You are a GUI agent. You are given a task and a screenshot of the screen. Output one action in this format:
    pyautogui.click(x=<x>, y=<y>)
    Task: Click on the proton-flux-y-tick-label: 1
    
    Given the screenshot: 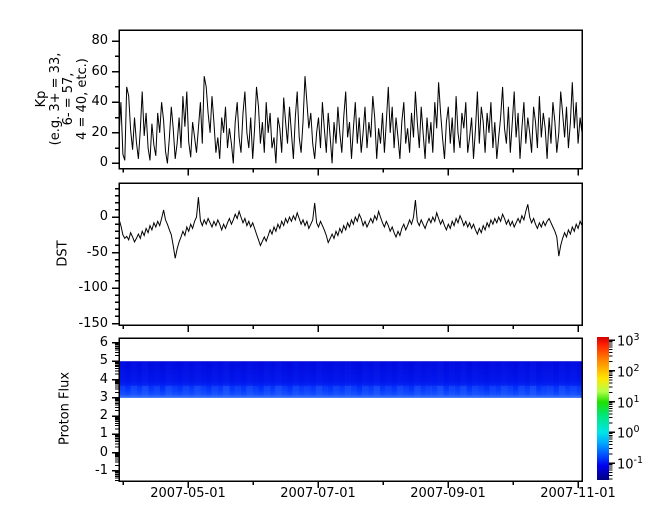 What is the action you would take?
    pyautogui.click(x=103, y=433)
    